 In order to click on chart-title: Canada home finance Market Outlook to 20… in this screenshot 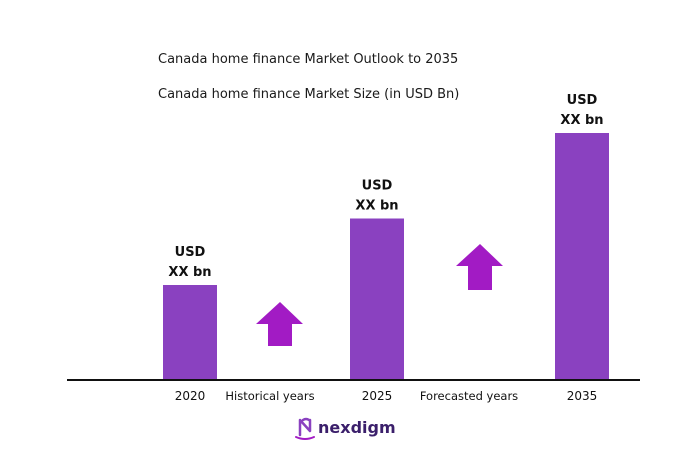, I will do `click(308, 59)`.